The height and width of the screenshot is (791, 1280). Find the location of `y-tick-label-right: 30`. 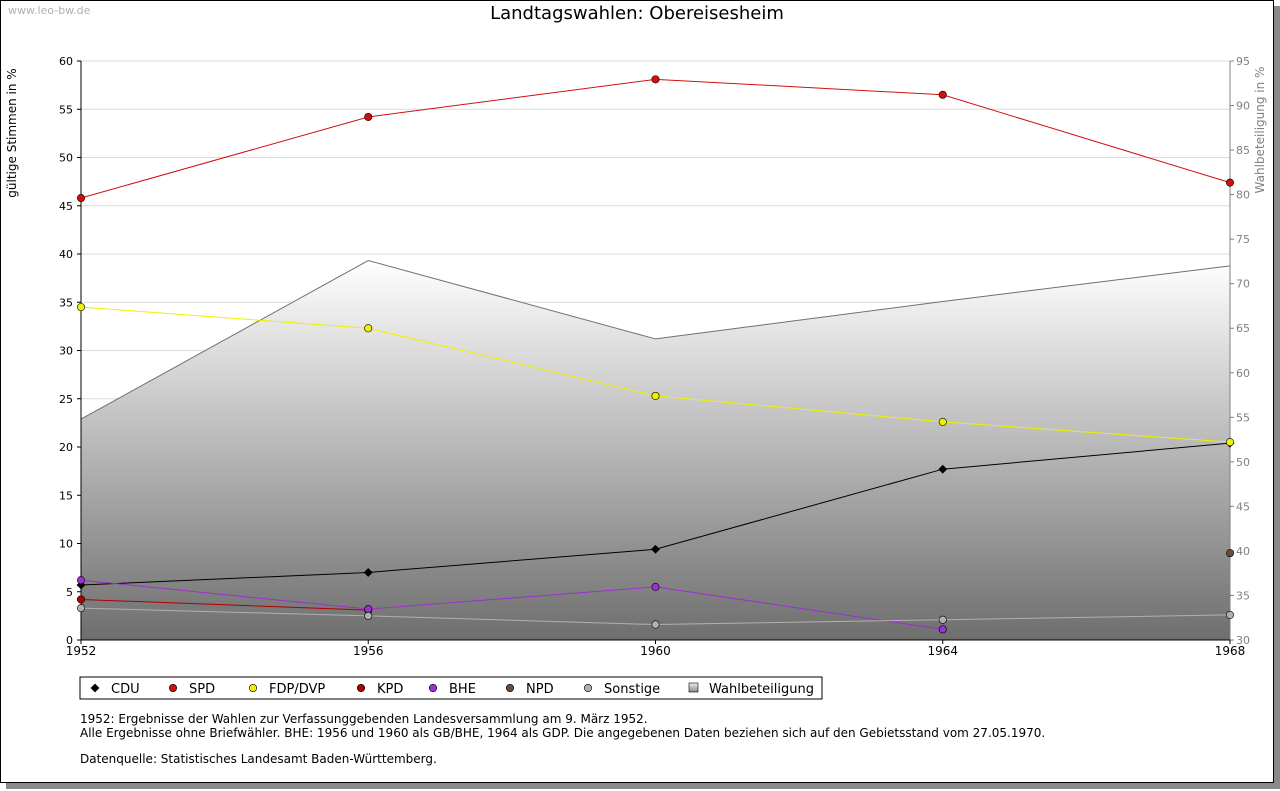

y-tick-label-right: 30 is located at coordinates (1243, 640).